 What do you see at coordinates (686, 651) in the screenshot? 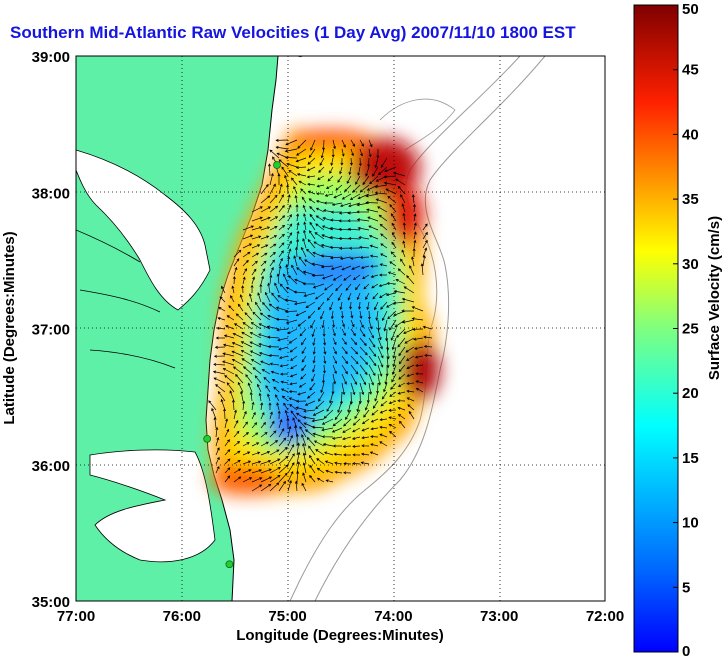
I see `colorbar-tick-label: 0` at bounding box center [686, 651].